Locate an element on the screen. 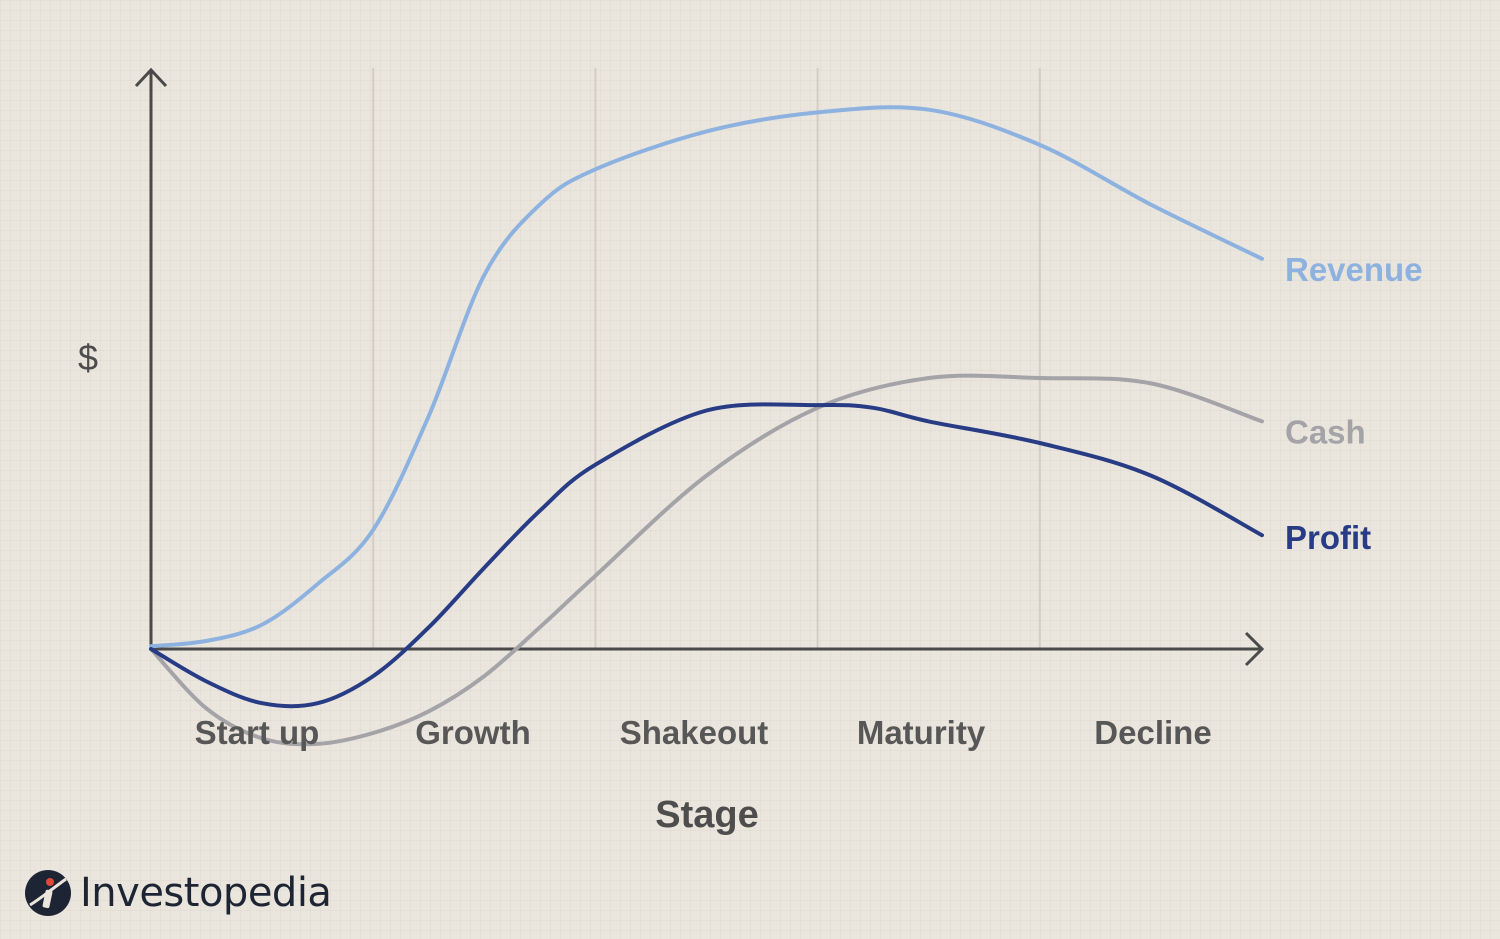 The width and height of the screenshot is (1500, 939). investopedia-i-icon is located at coordinates (48, 893).